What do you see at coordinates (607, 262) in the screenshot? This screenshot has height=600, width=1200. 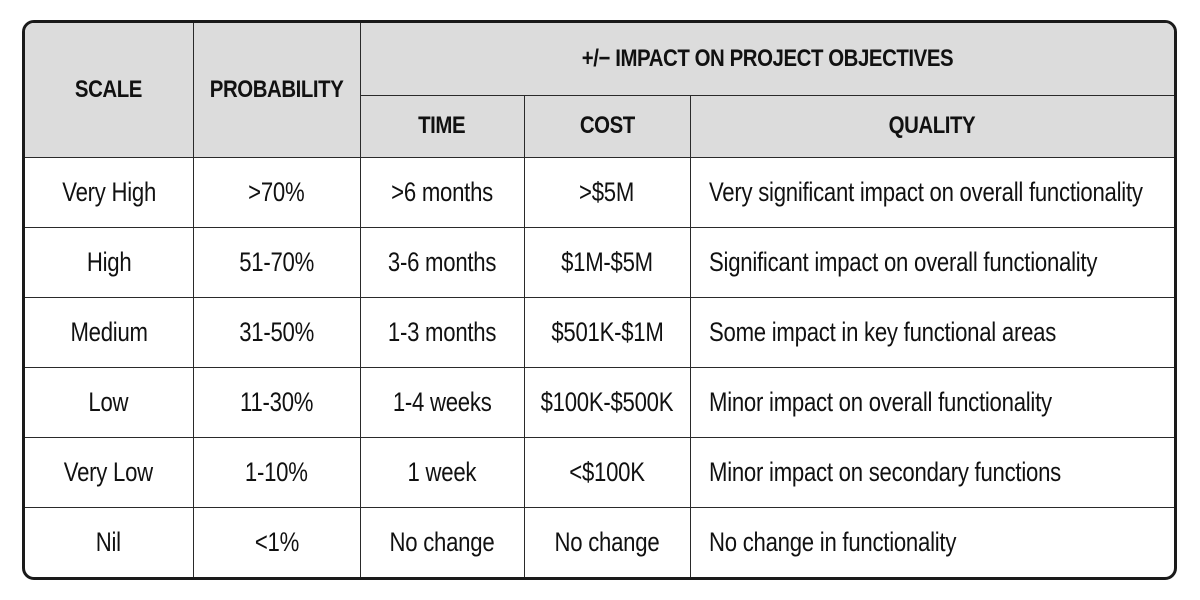 I see `cell-cost: $1M-$5M` at bounding box center [607, 262].